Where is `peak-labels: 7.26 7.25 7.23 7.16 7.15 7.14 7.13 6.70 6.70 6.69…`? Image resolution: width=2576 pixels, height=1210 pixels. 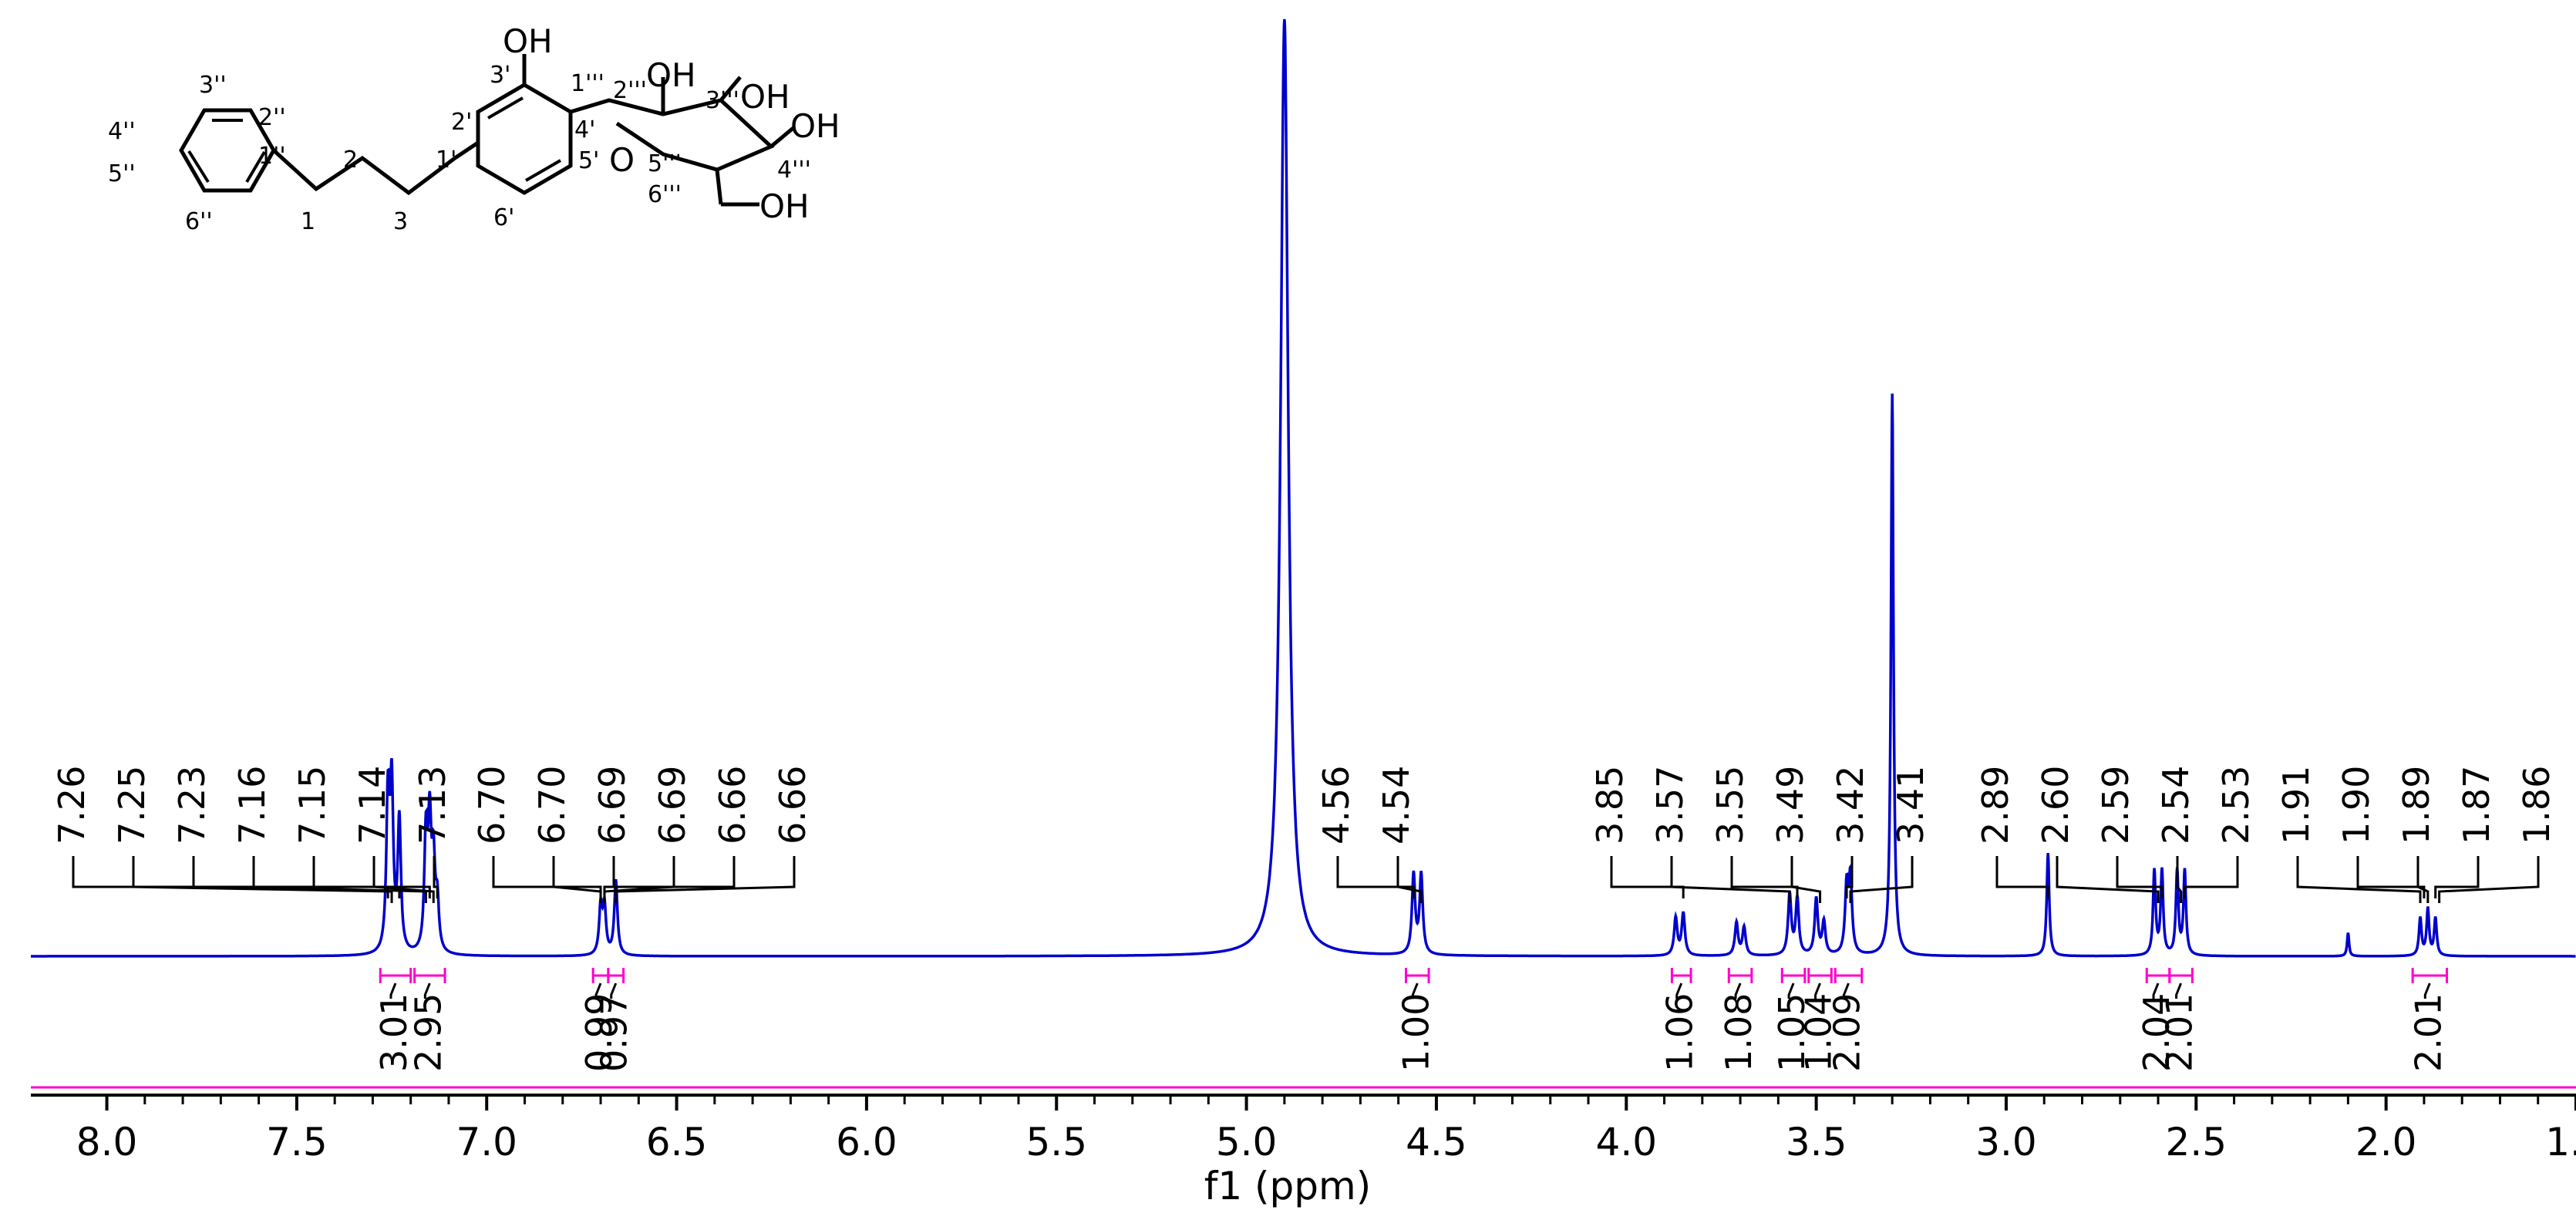
peak-labels: 7.26 7.25 7.23 7.16 7.15 7.14 7.13 6.70 6.70 6.69… is located at coordinates (1304, 834).